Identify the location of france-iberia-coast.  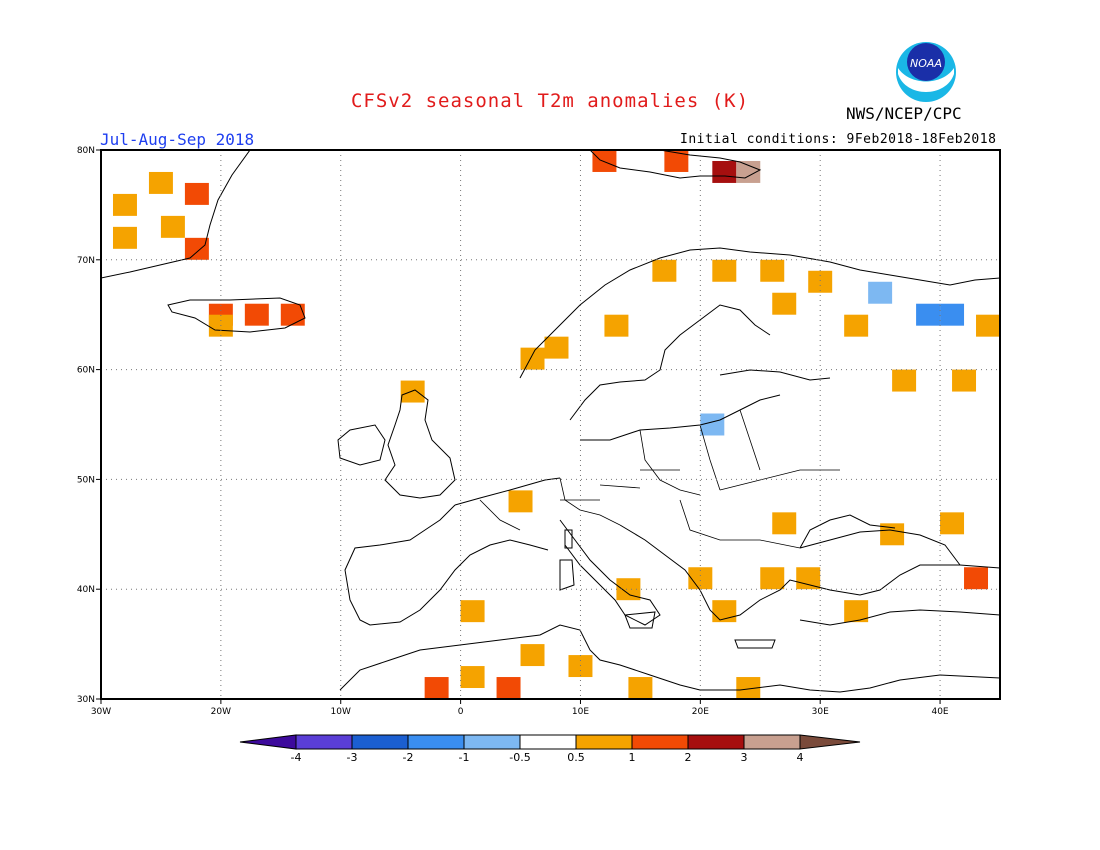
(452, 551).